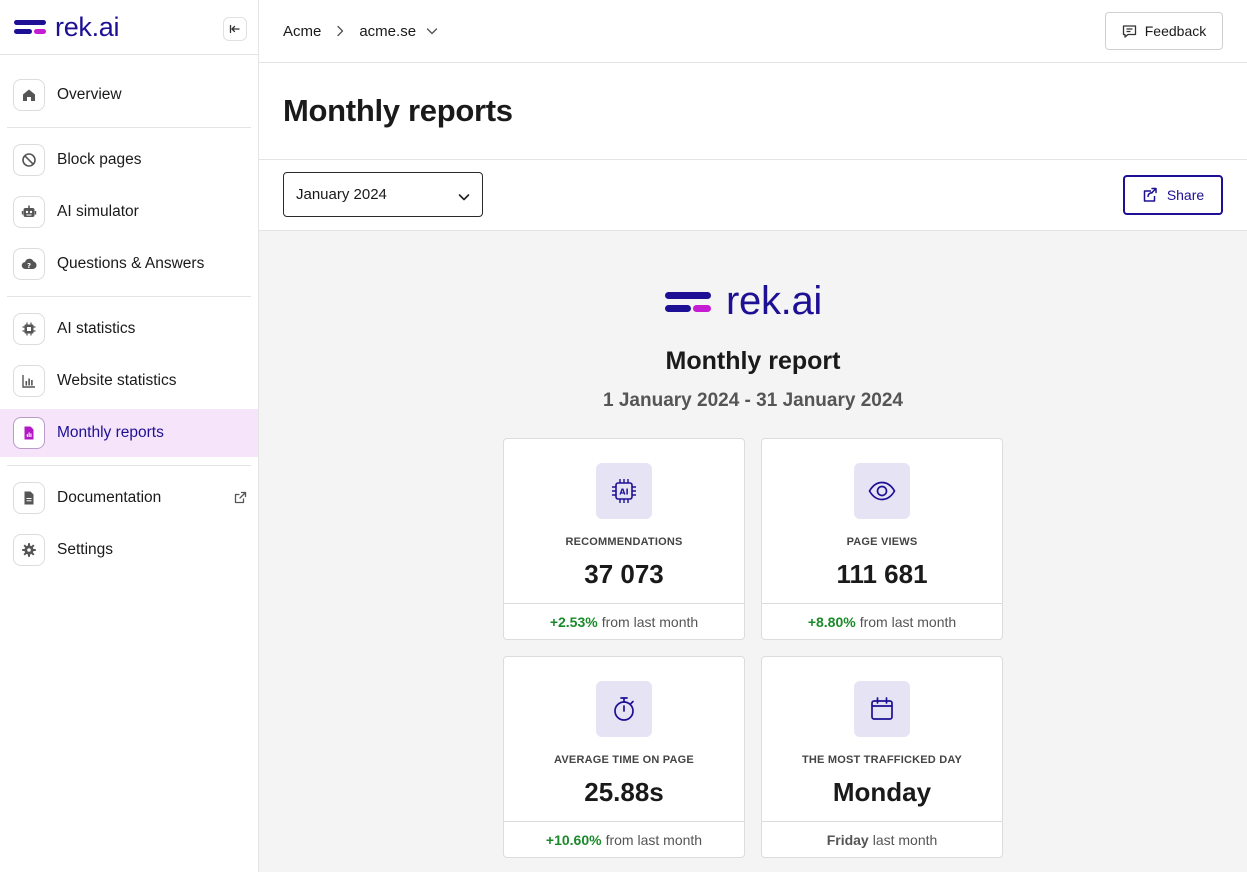 The height and width of the screenshot is (872, 1247). What do you see at coordinates (29, 212) in the screenshot?
I see `robot-icon` at bounding box center [29, 212].